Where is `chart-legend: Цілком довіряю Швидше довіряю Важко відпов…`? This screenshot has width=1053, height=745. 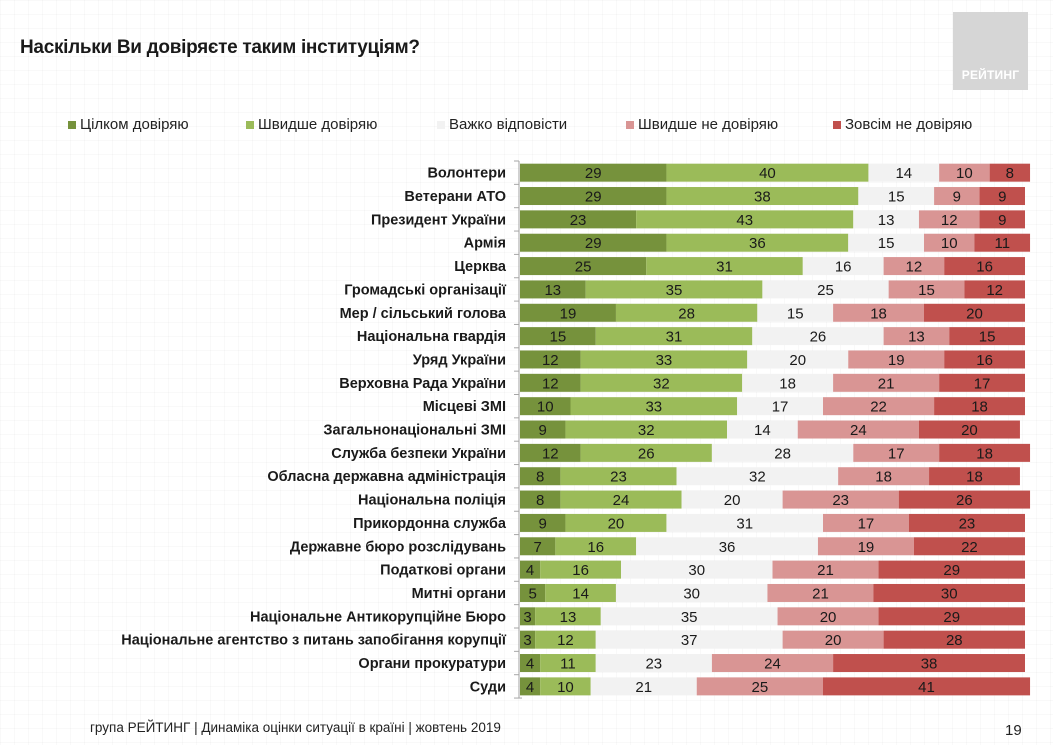
chart-legend: Цілком довіряю Швидше довіряю Важко відпов… is located at coordinates (526, 126).